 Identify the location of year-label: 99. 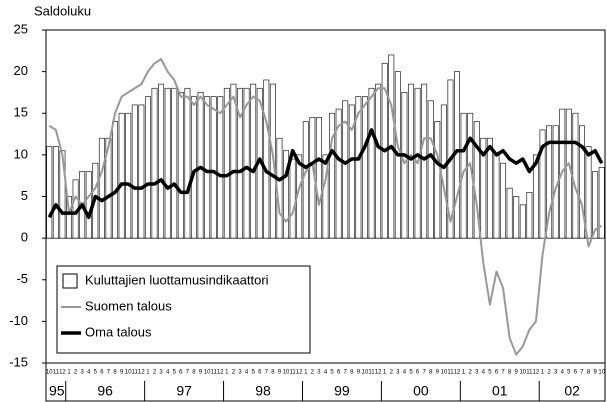
(342, 391).